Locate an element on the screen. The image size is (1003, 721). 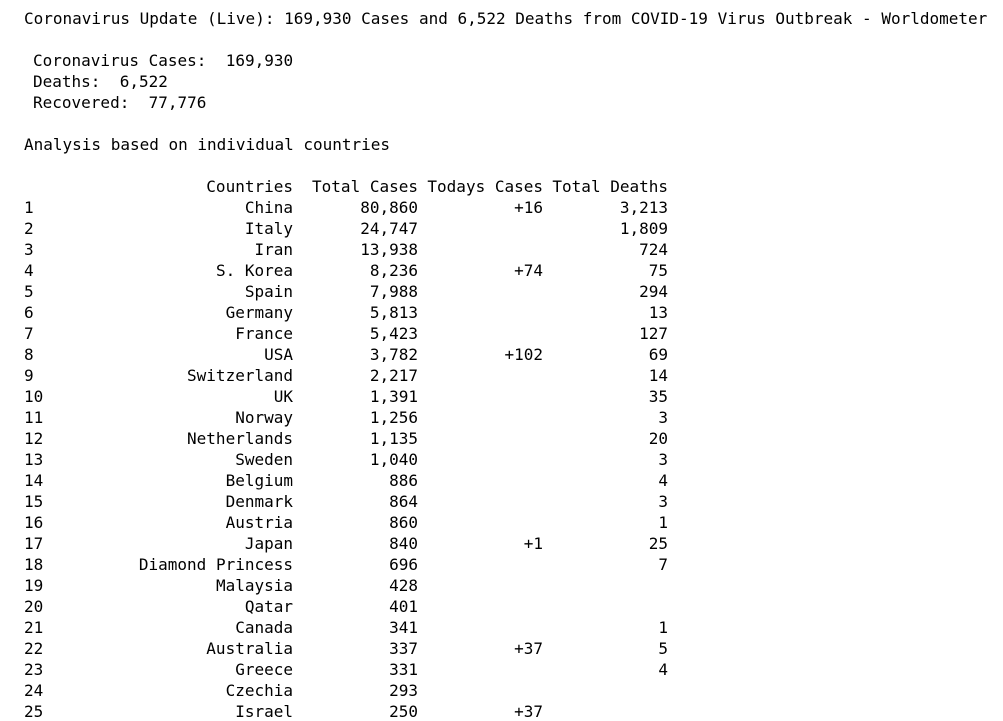
table-cell: 840 is located at coordinates (403, 543).